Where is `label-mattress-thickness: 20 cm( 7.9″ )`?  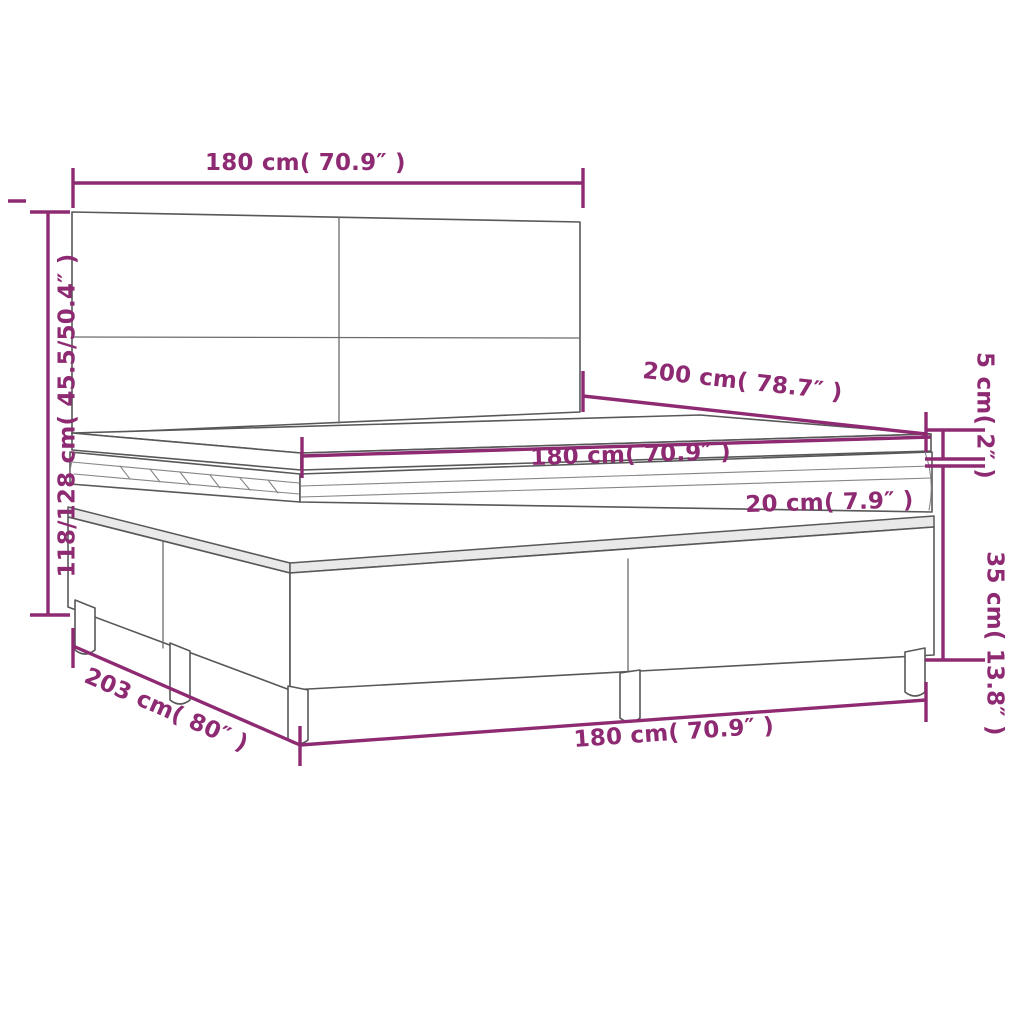
label-mattress-thickness: 20 cm( 7.9″ ) is located at coordinates (829, 502).